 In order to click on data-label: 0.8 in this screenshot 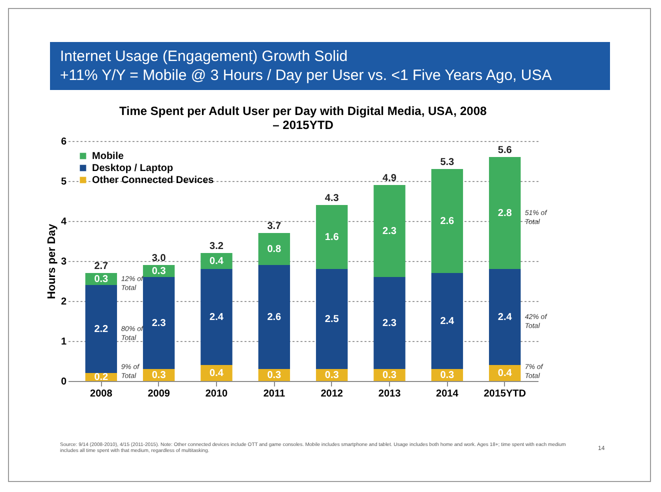, I will do `click(274, 249)`.